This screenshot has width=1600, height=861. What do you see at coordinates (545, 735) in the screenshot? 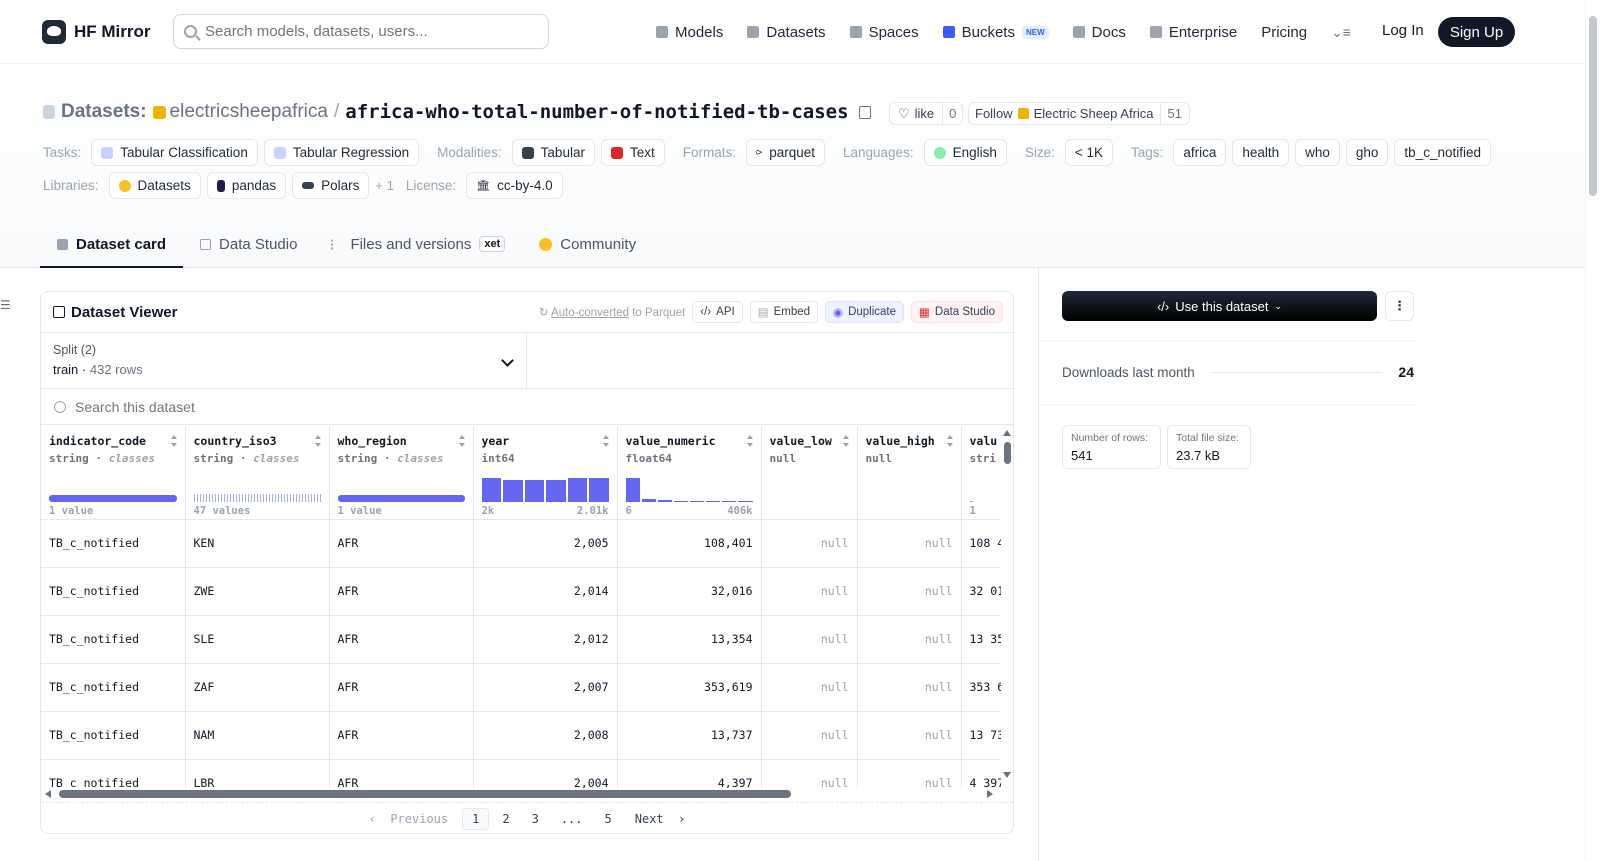
I see `table-cell: 2,008` at bounding box center [545, 735].